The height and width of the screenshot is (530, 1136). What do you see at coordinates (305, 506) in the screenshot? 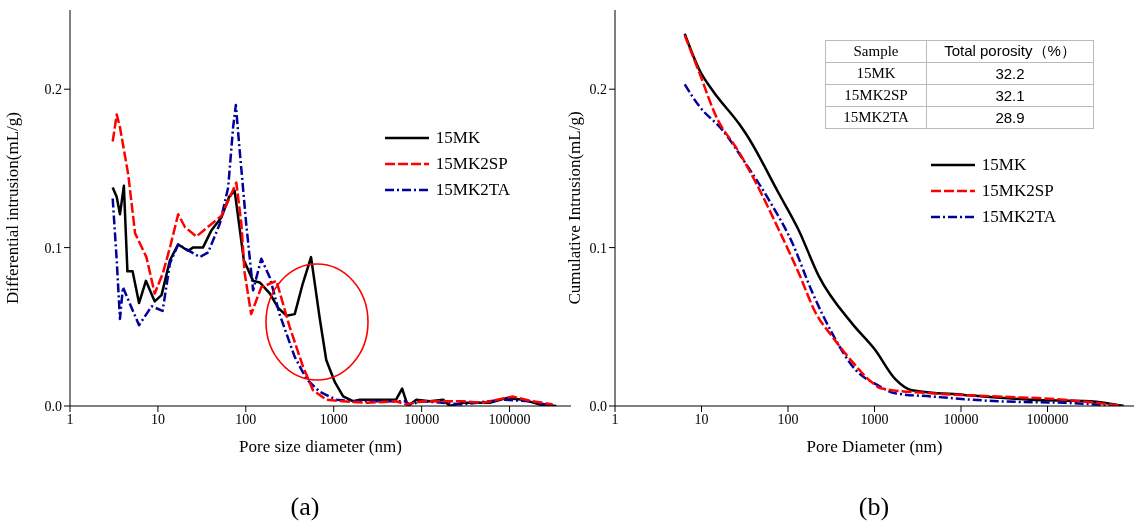
I see `text: (a)` at bounding box center [305, 506].